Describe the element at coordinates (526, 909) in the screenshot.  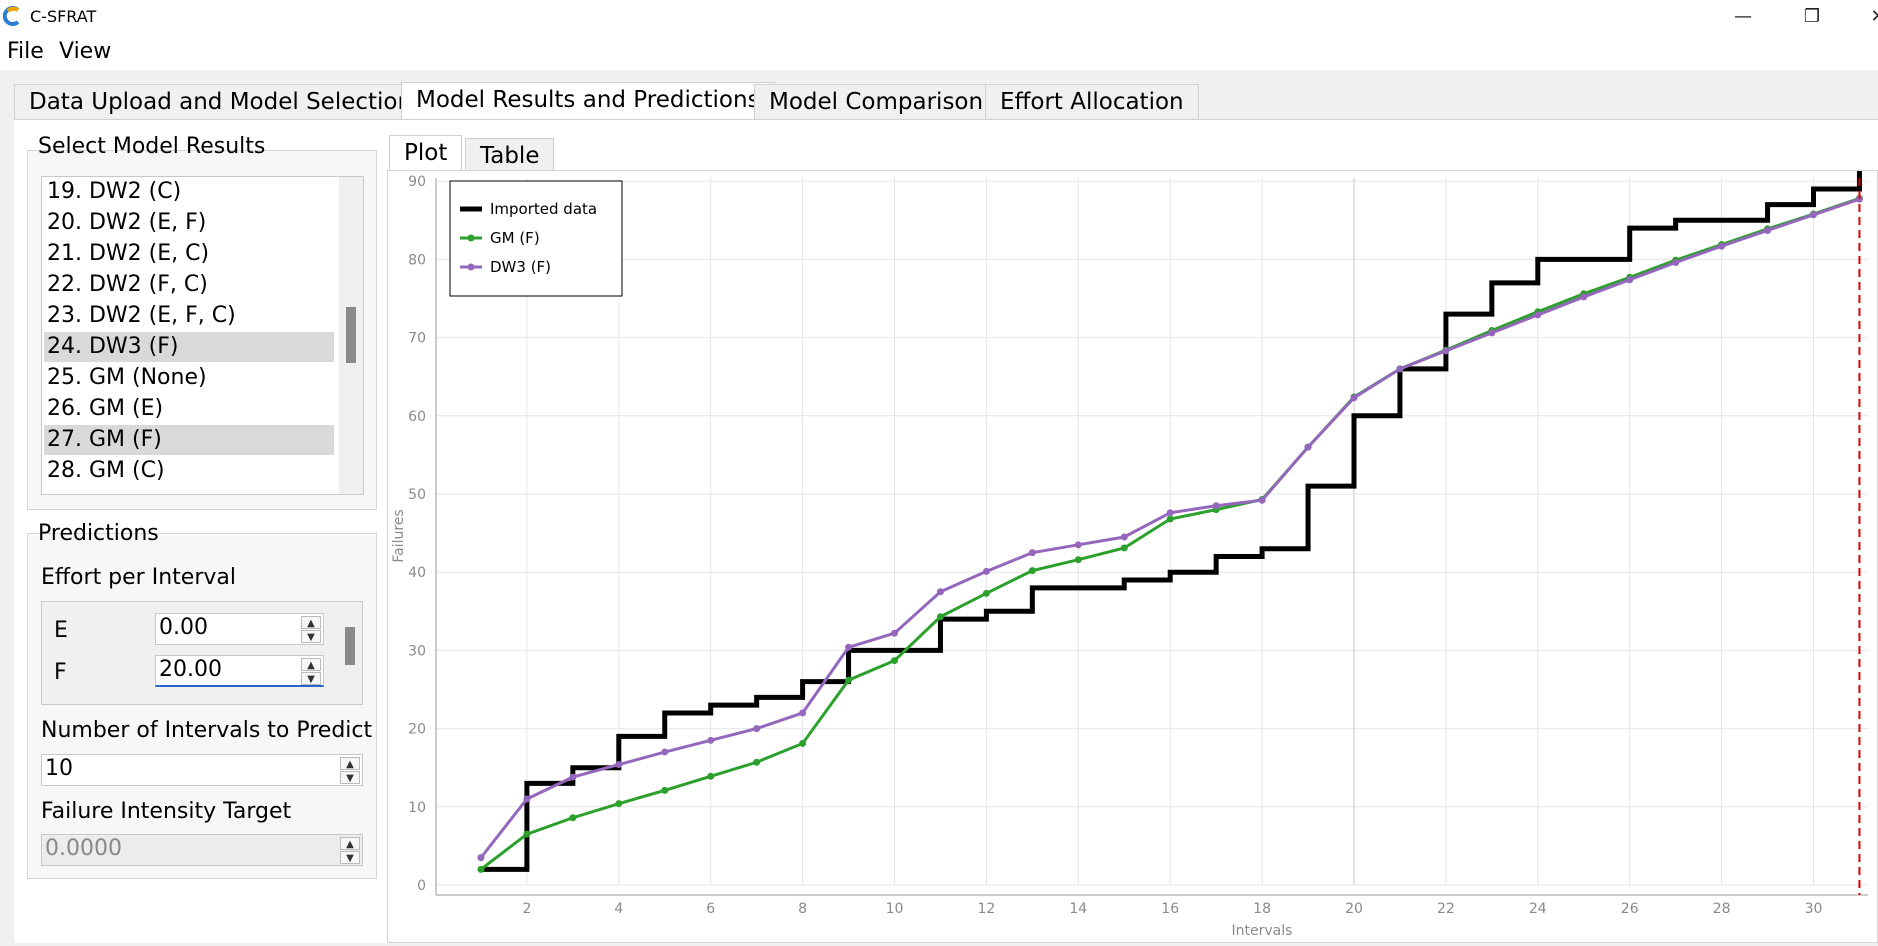
I see `x-tick-label: 2` at that location.